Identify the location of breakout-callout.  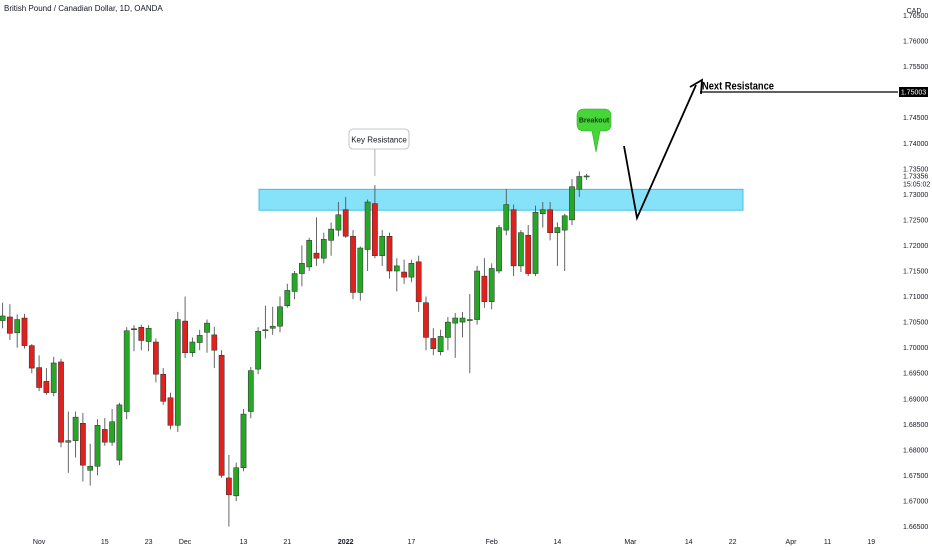
(594, 130).